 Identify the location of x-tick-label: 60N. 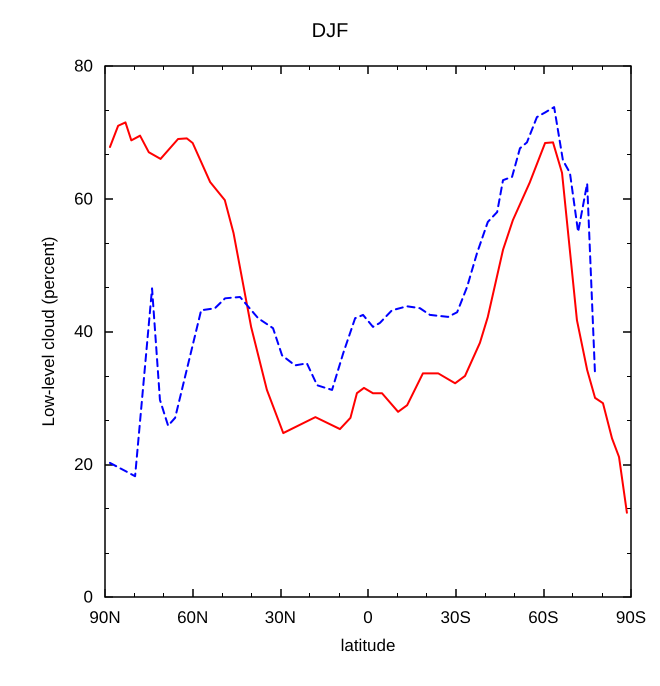
(192, 617).